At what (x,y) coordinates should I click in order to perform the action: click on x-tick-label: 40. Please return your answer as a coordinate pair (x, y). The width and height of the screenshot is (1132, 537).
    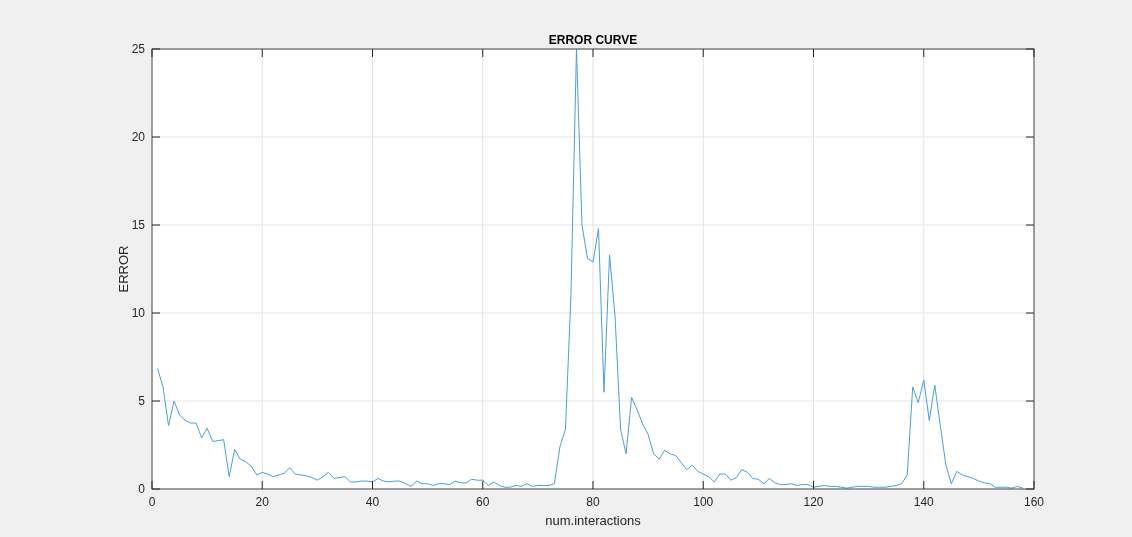
    Looking at the image, I should click on (372, 502).